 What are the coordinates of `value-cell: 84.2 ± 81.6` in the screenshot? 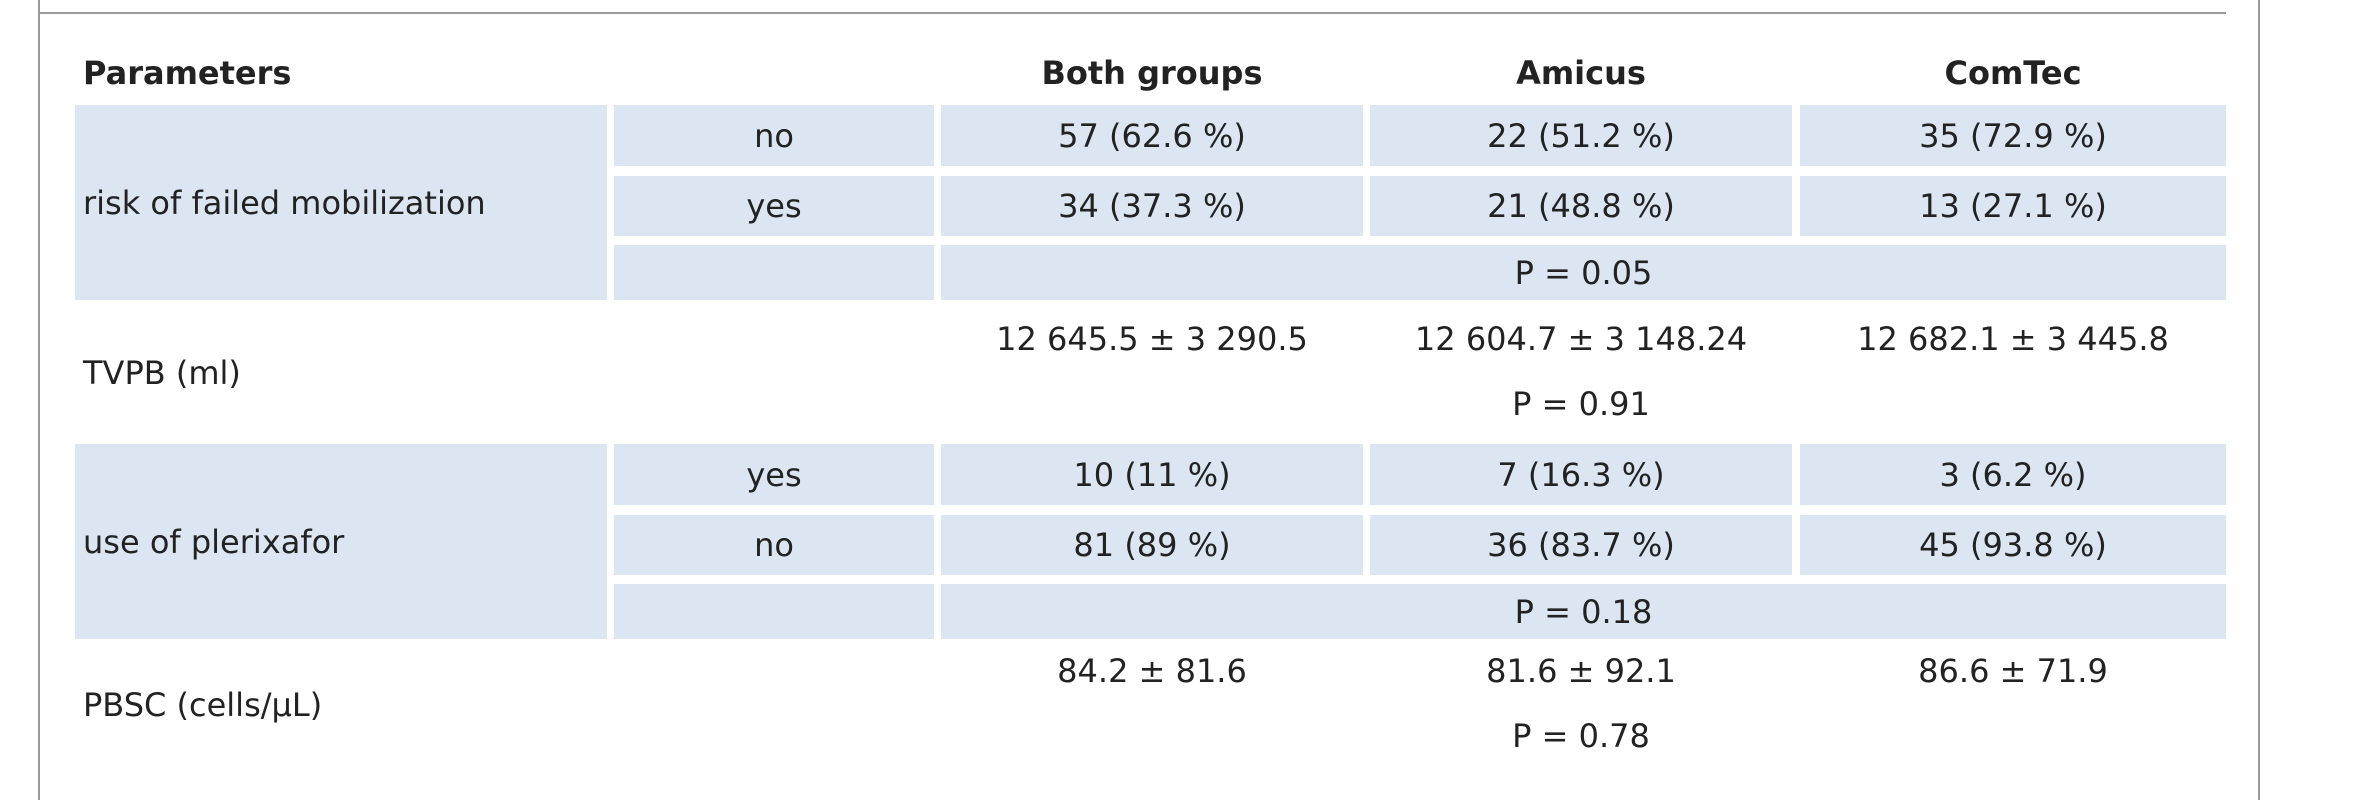 It's located at (1152, 671).